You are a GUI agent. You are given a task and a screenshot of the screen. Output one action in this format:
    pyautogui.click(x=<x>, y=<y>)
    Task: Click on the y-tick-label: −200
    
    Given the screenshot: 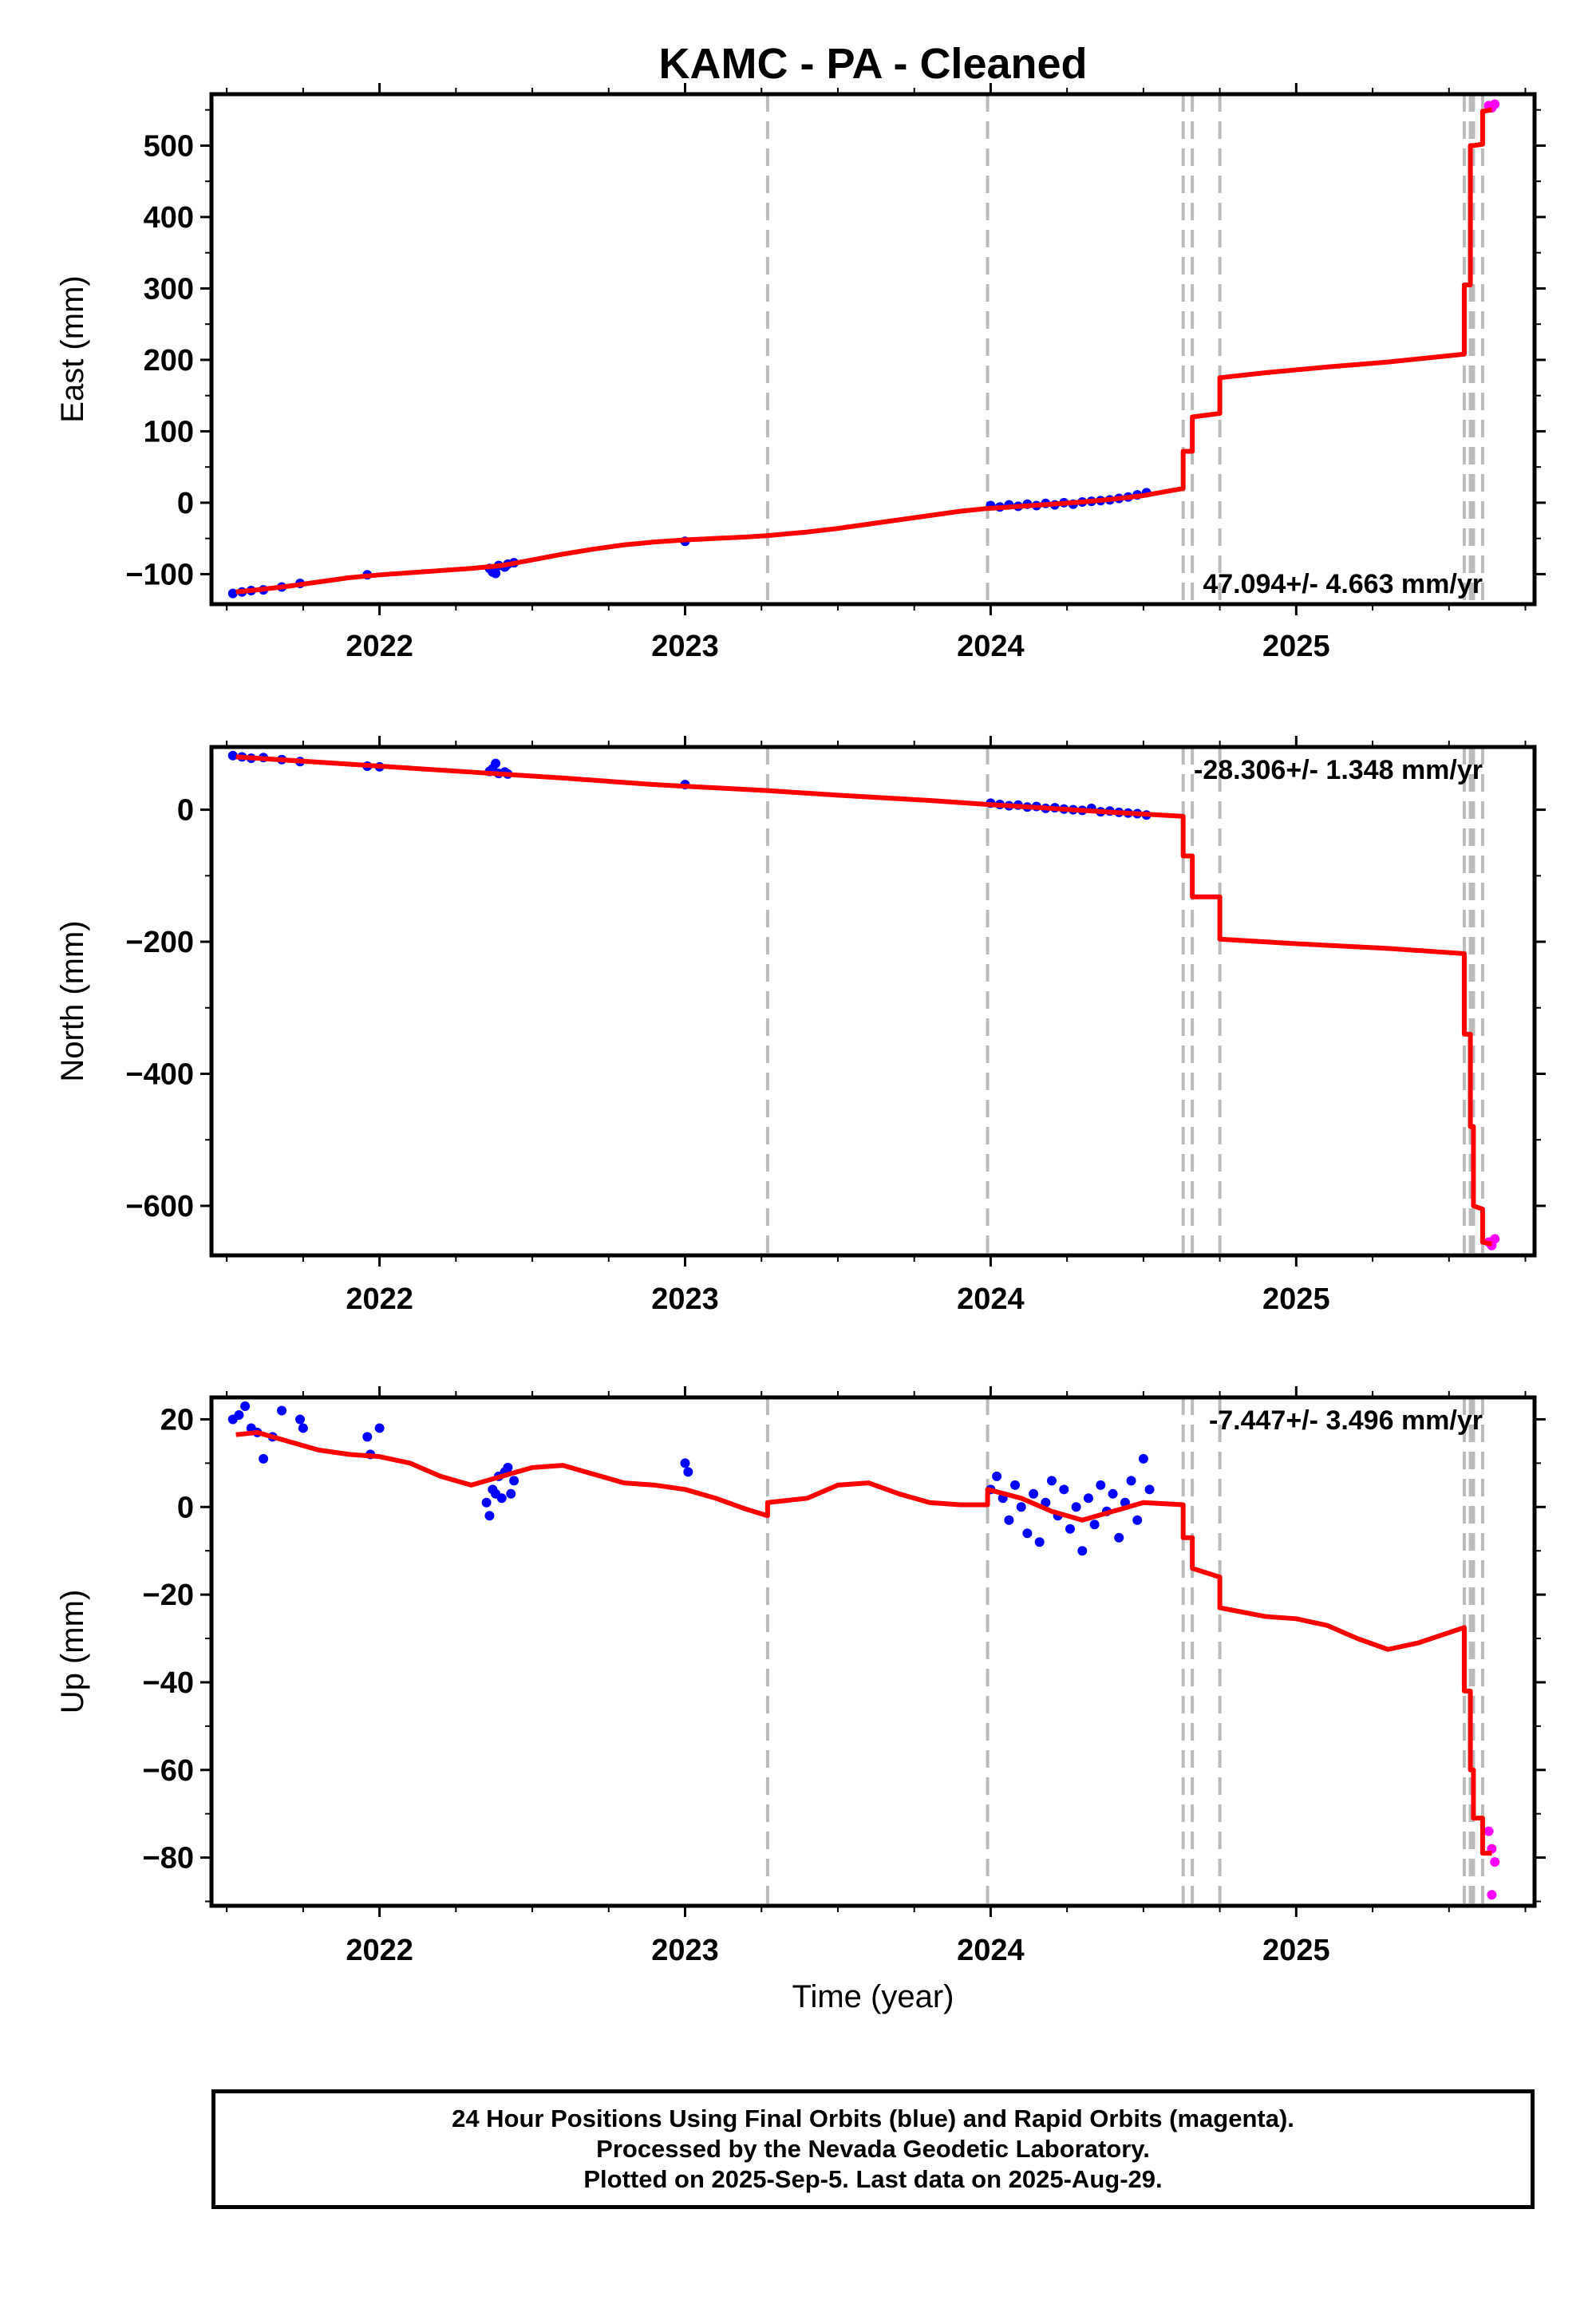 What is the action you would take?
    pyautogui.click(x=159, y=942)
    